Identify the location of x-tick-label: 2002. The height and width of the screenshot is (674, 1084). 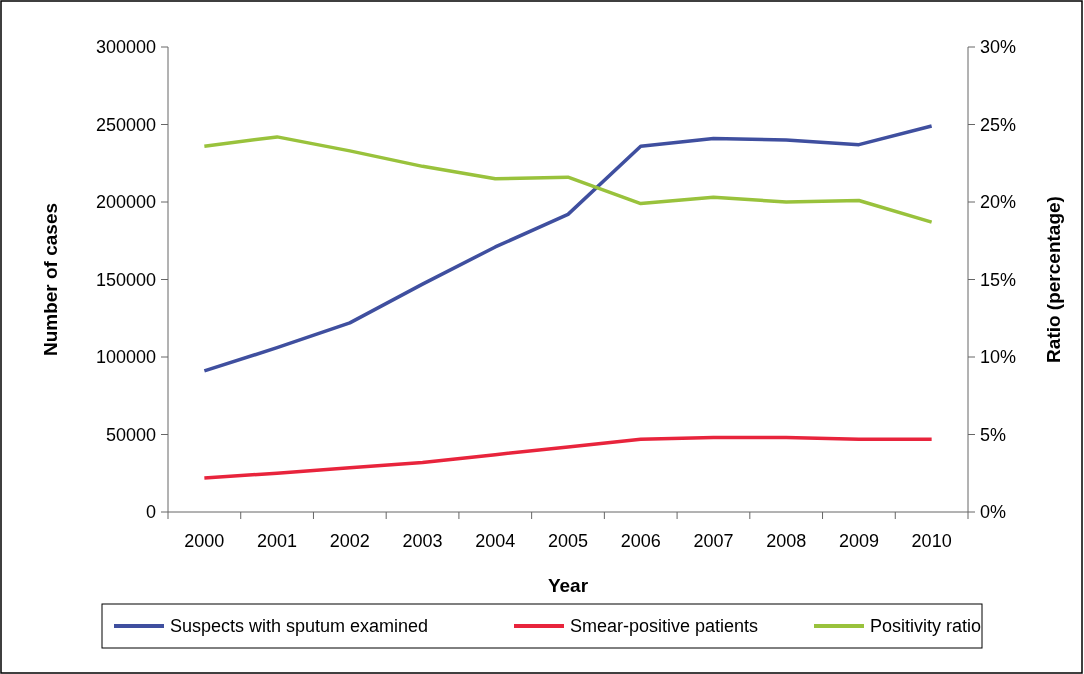
(349, 541).